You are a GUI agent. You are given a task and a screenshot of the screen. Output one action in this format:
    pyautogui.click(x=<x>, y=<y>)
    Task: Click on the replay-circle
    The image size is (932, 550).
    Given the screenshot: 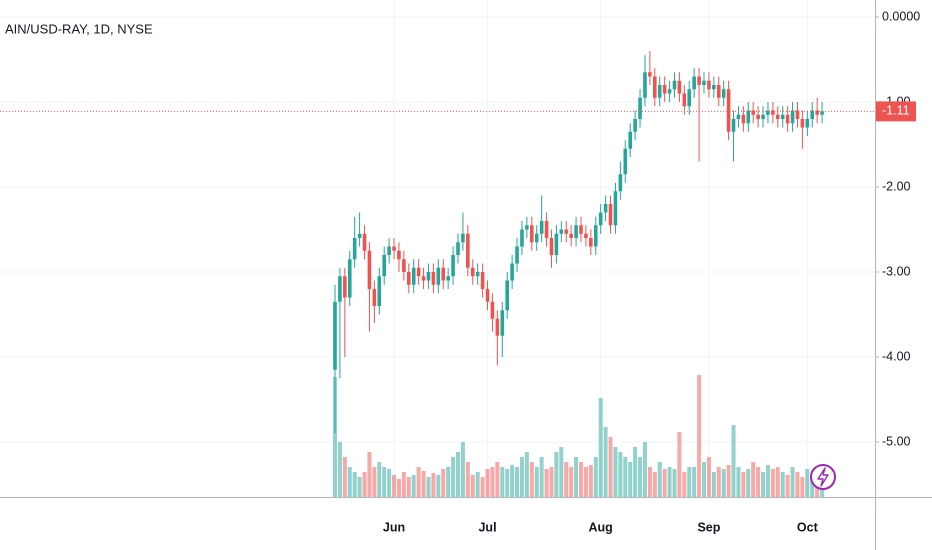 What is the action you would take?
    pyautogui.click(x=823, y=477)
    